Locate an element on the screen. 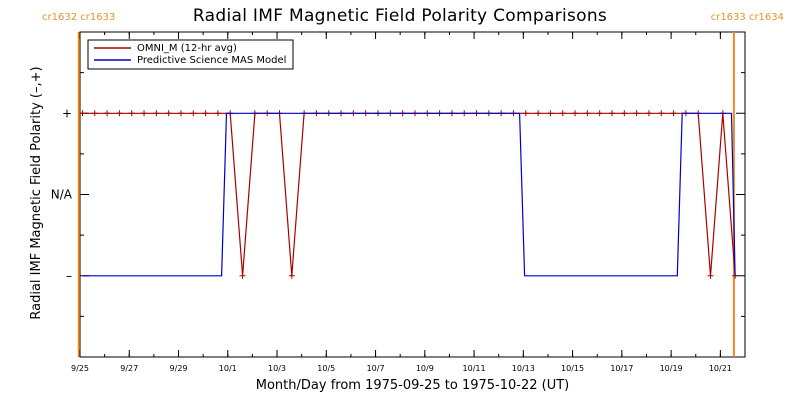  x-tick-label: 10/9 is located at coordinates (425, 368).